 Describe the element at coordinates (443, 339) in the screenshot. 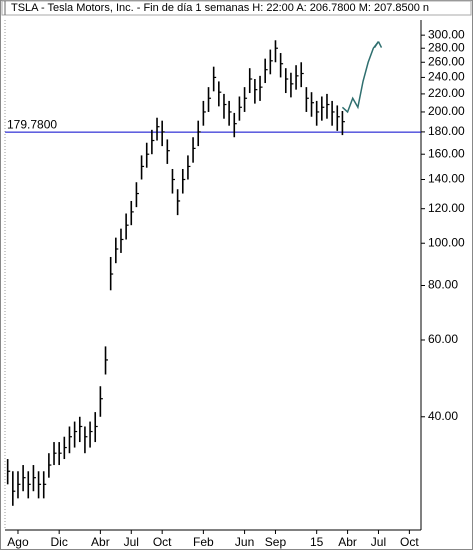

I see `y-tick-label: 60.00` at that location.